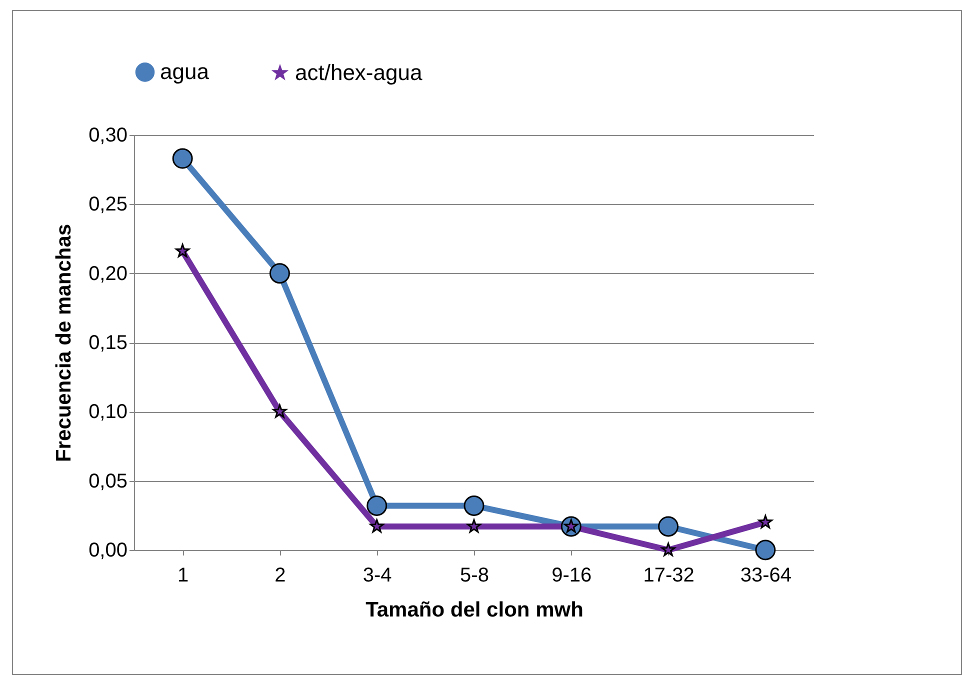  I want to click on y-tick-label: 0,20, so click(108, 273).